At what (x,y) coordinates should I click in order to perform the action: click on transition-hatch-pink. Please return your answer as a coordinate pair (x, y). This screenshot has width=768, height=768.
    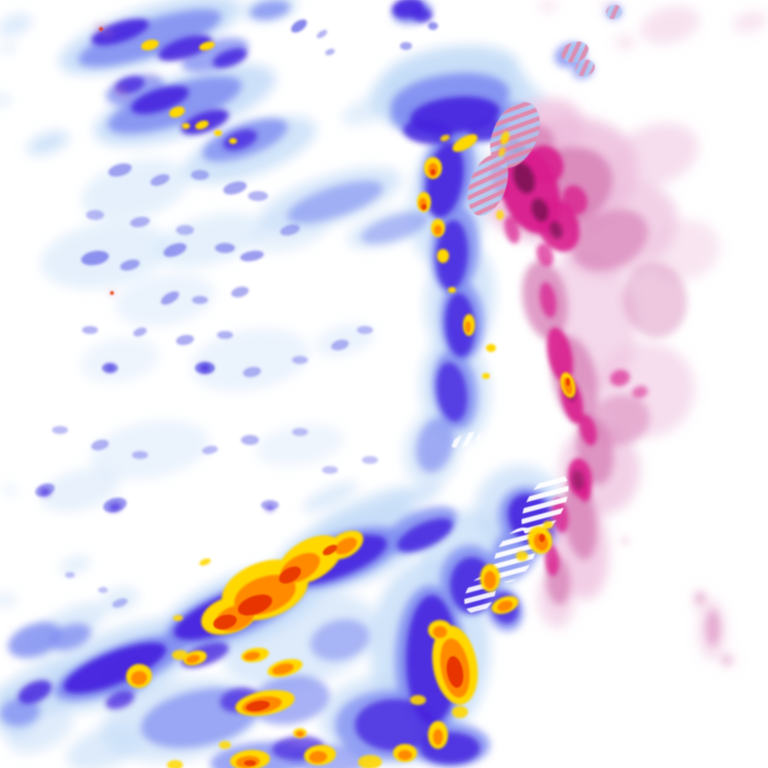
    Looking at the image, I should click on (544, 110).